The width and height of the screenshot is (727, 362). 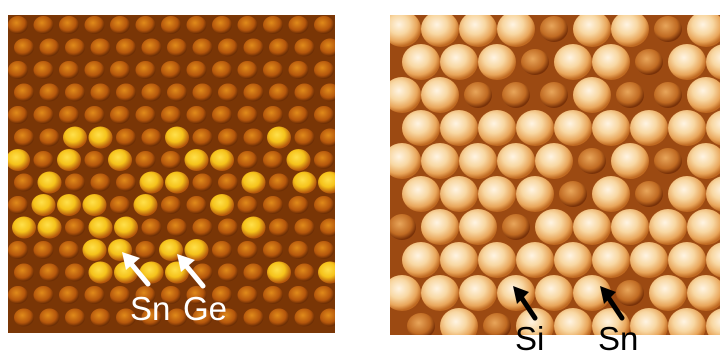 I want to click on sn-label-right: Sn, so click(x=618, y=338).